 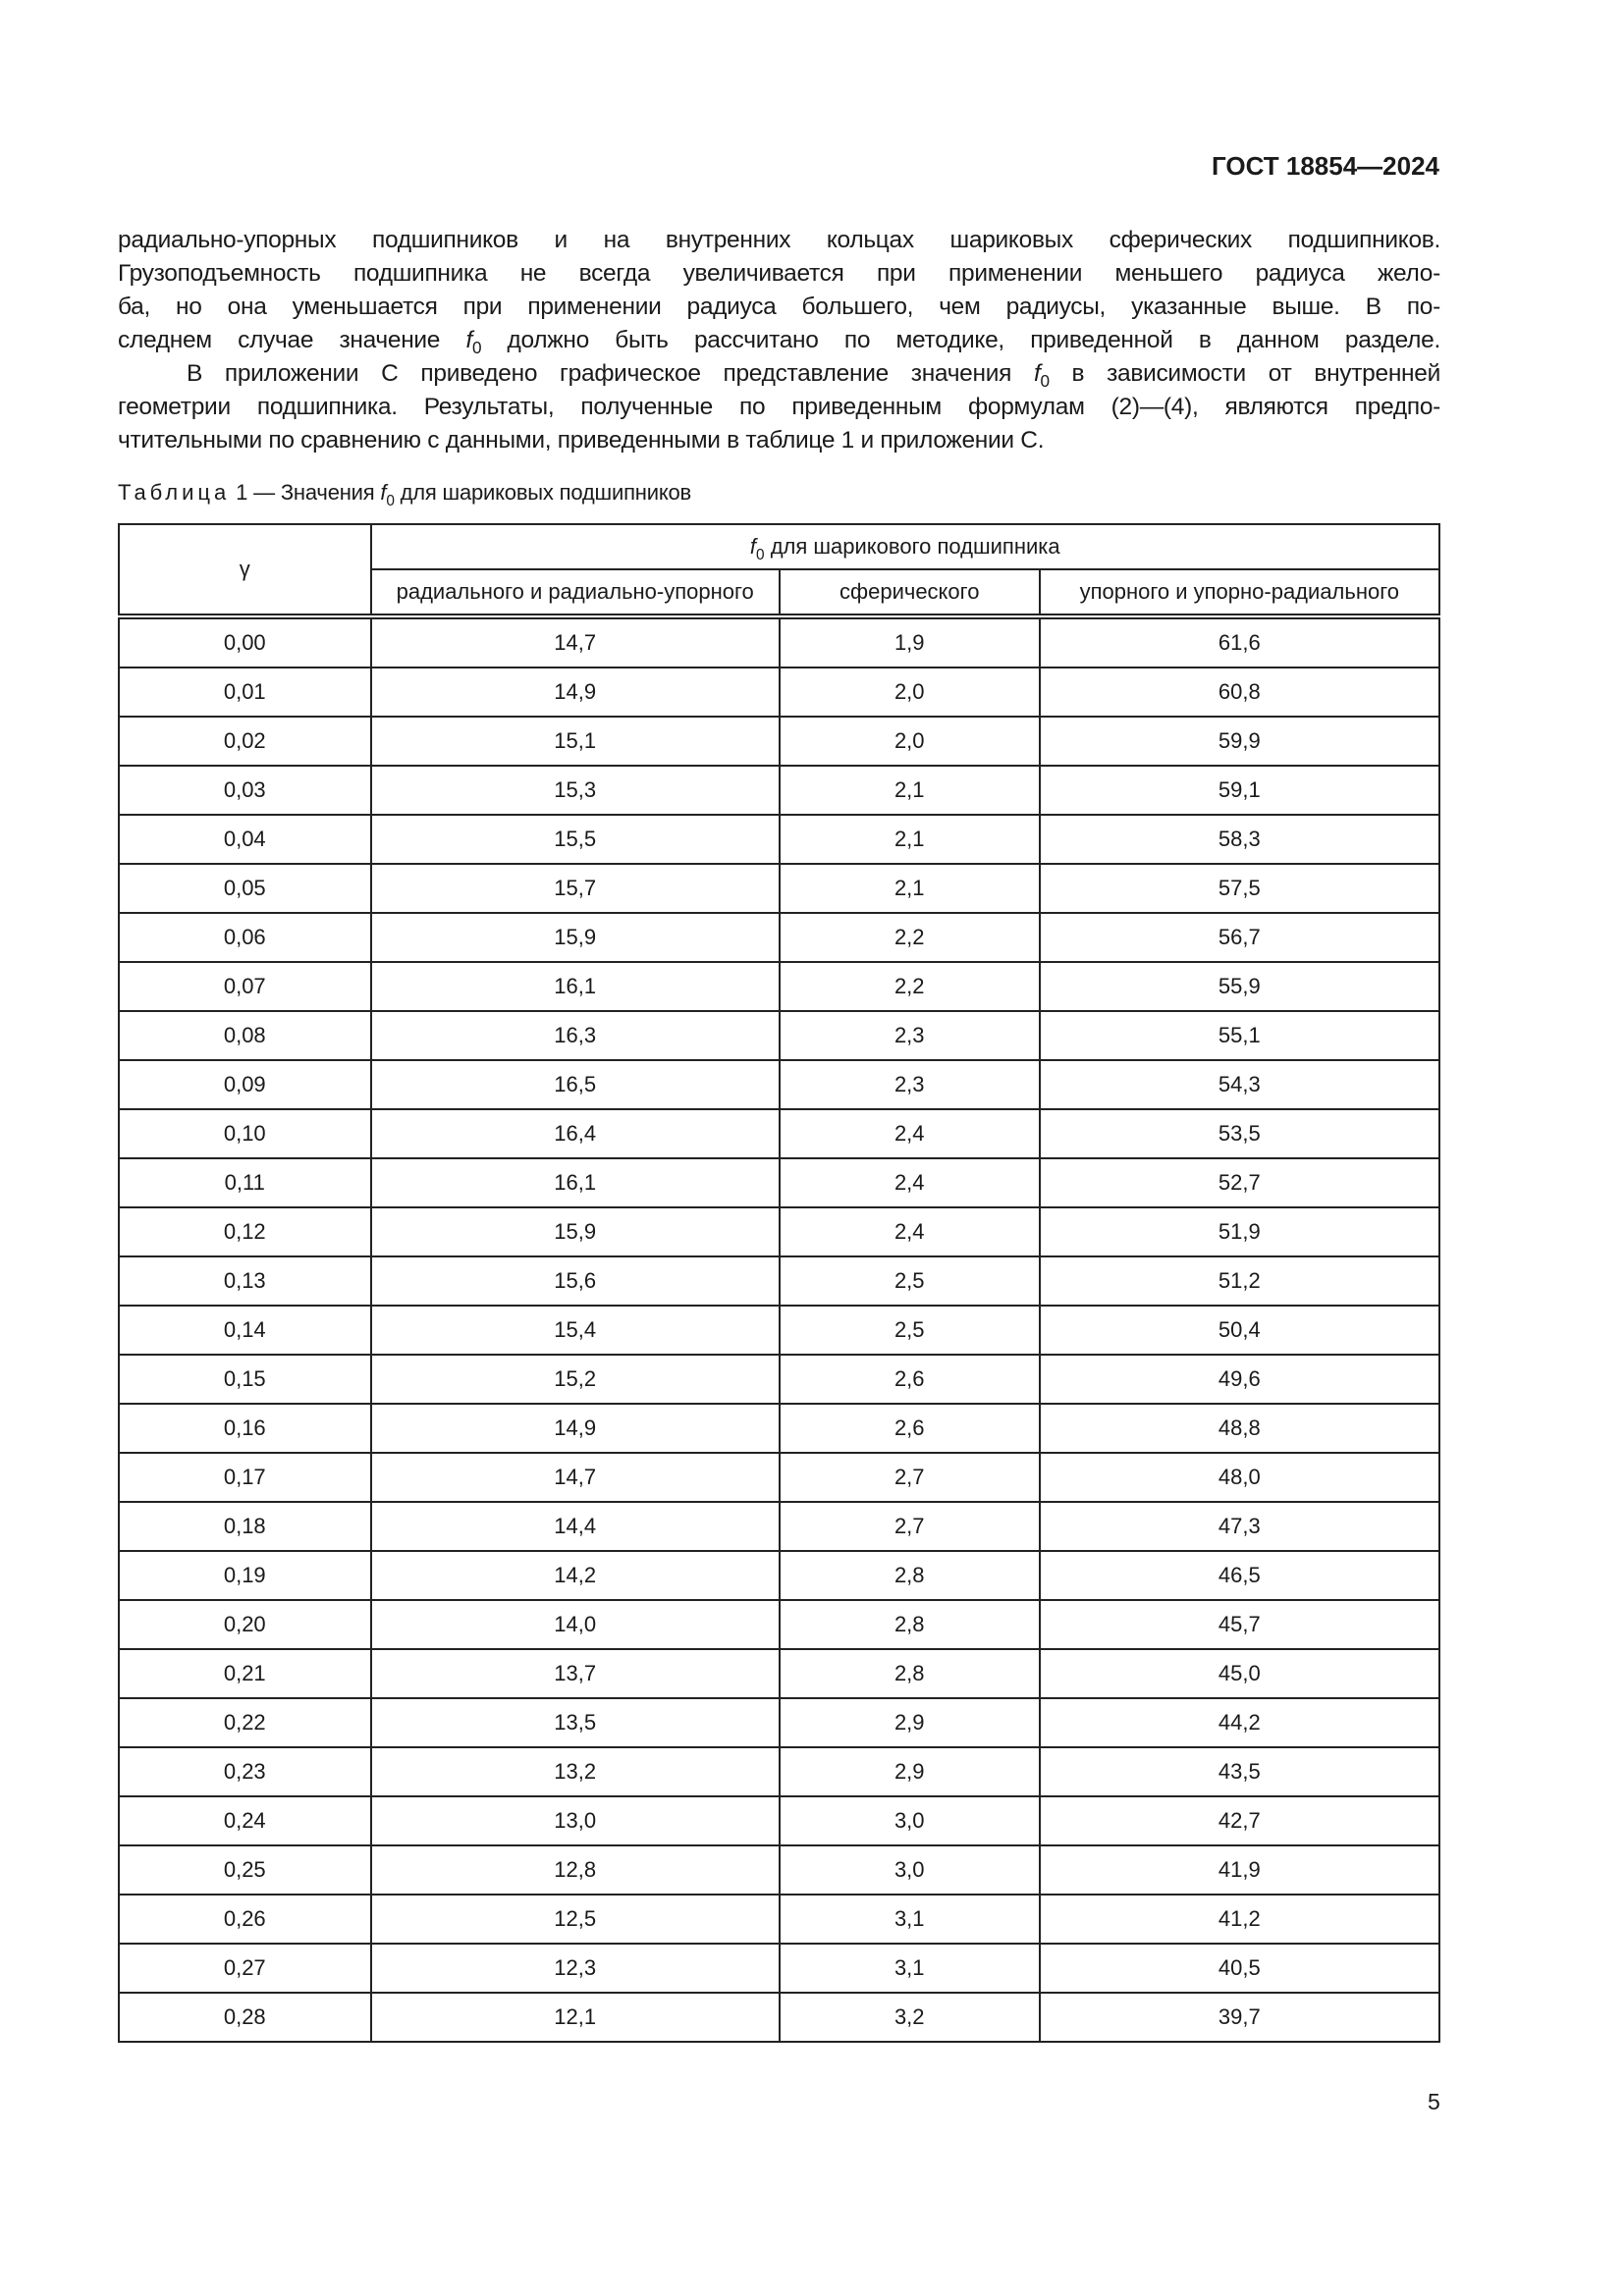 What do you see at coordinates (575, 790) in the screenshot?
I see `cell-radial: 15,3` at bounding box center [575, 790].